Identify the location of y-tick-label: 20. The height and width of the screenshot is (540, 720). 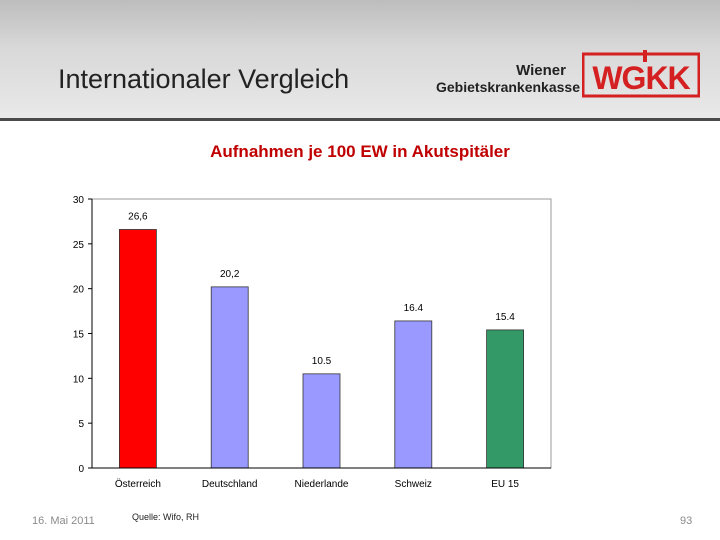
(79, 290).